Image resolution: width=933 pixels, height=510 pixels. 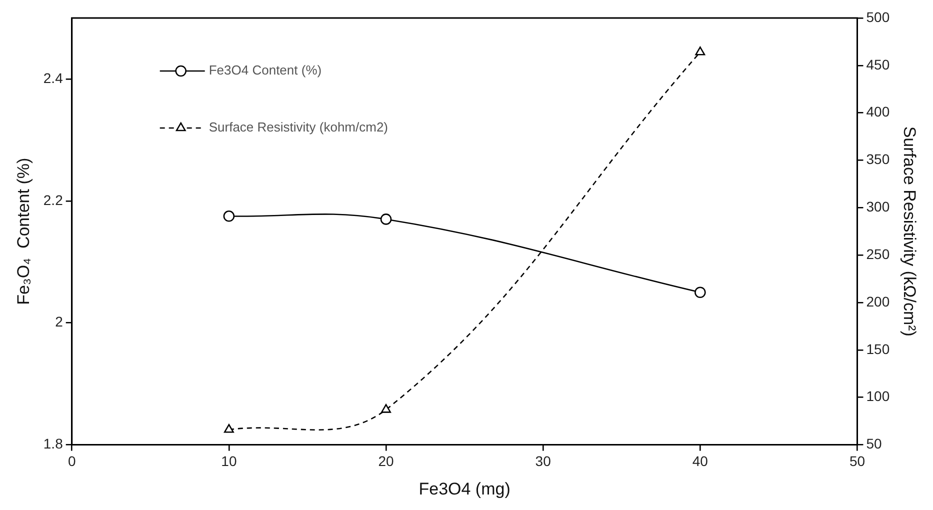 I want to click on x-tick-label: 40, so click(x=700, y=461).